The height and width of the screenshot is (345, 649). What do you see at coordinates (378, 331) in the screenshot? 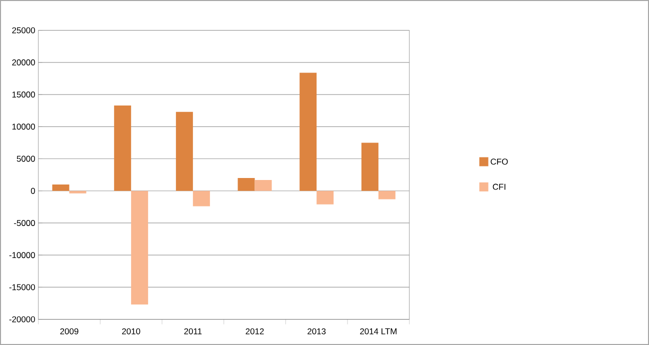
I see `x-tick-label: 2014 LTM` at bounding box center [378, 331].